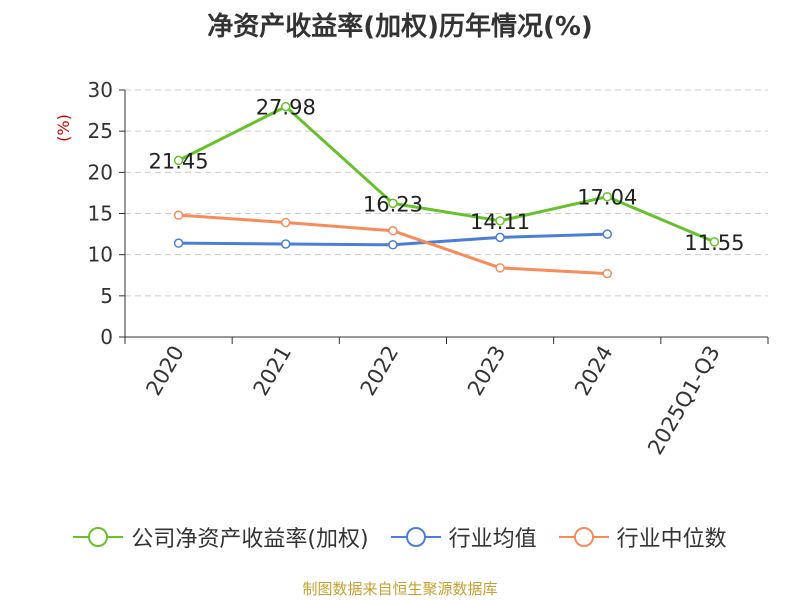 The height and width of the screenshot is (600, 800). What do you see at coordinates (400, 27) in the screenshot?
I see `chart-title: 净资产收益率(加权)历年情况(%)` at bounding box center [400, 27].